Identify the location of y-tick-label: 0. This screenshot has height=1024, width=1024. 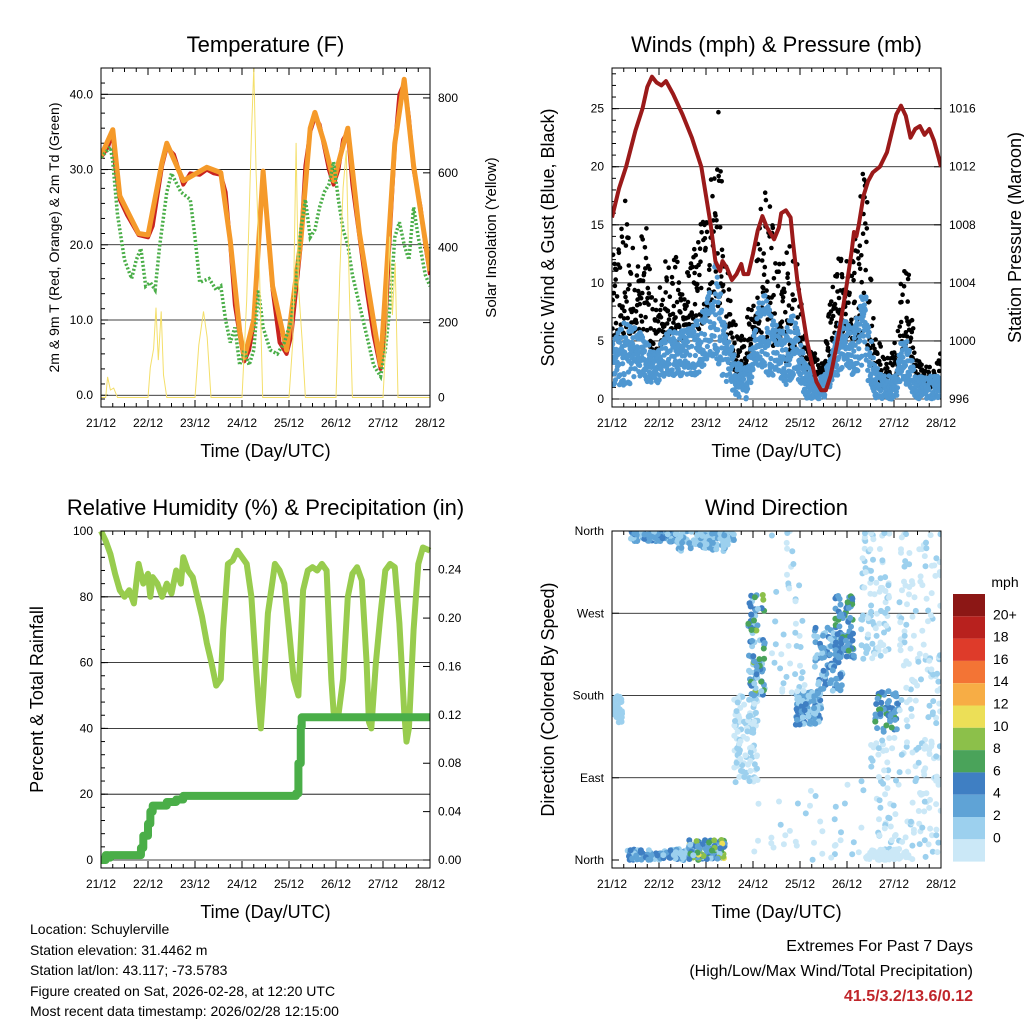
(600, 399).